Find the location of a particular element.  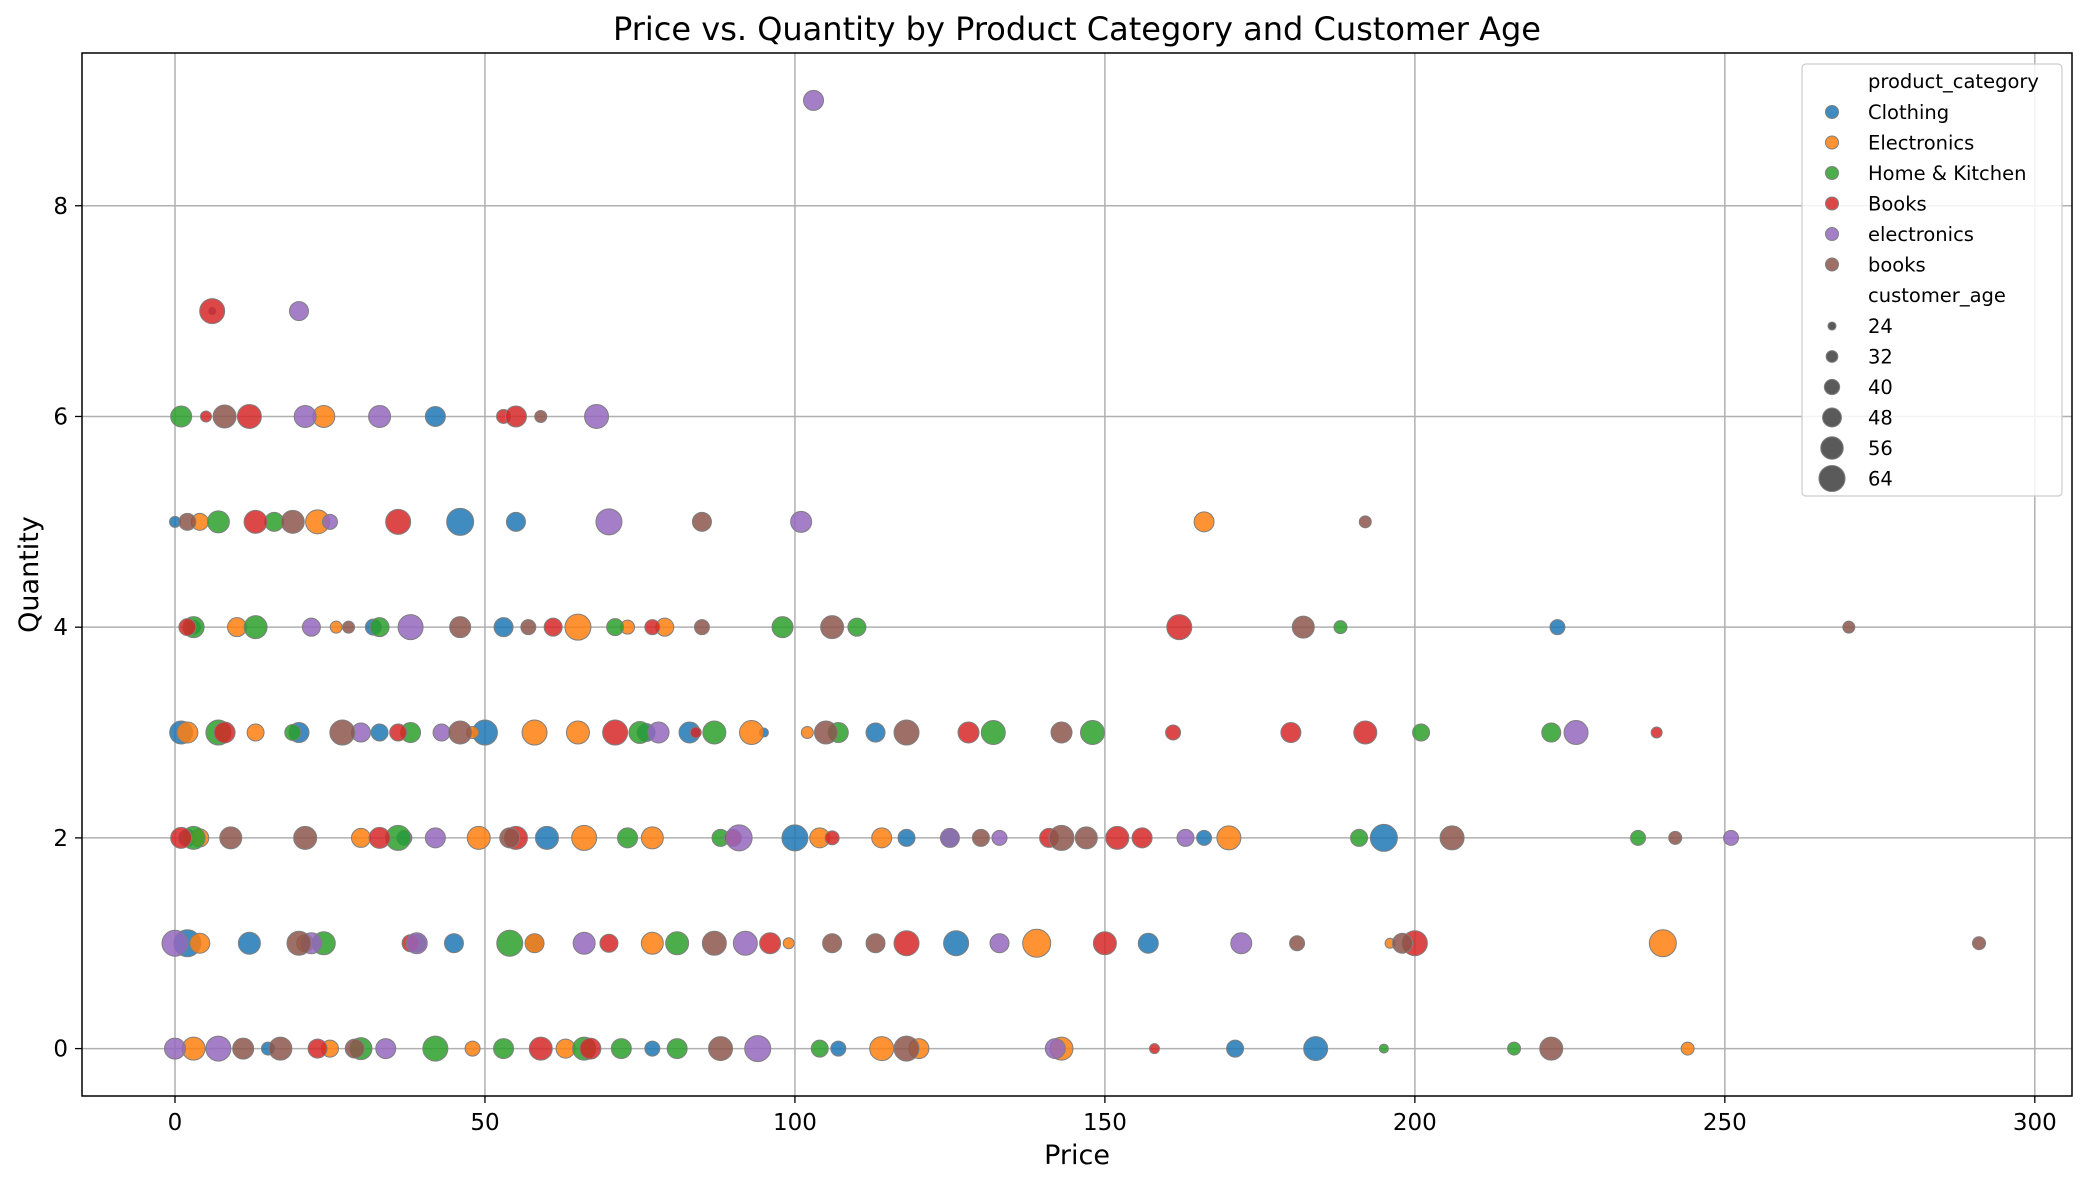

y-tick-label: 4 is located at coordinates (60, 628).